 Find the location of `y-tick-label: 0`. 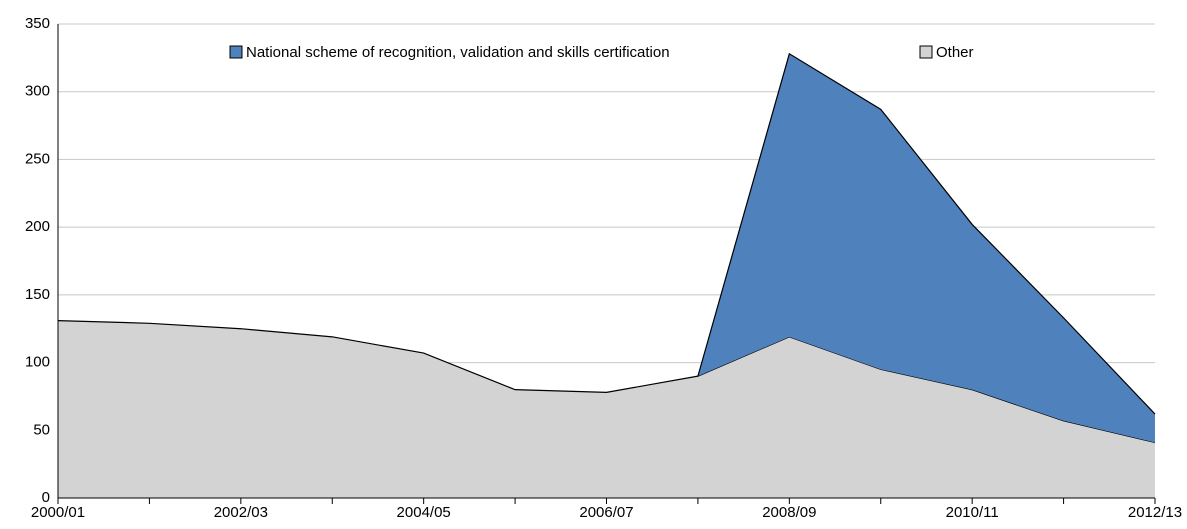

y-tick-label: 0 is located at coordinates (46, 497).